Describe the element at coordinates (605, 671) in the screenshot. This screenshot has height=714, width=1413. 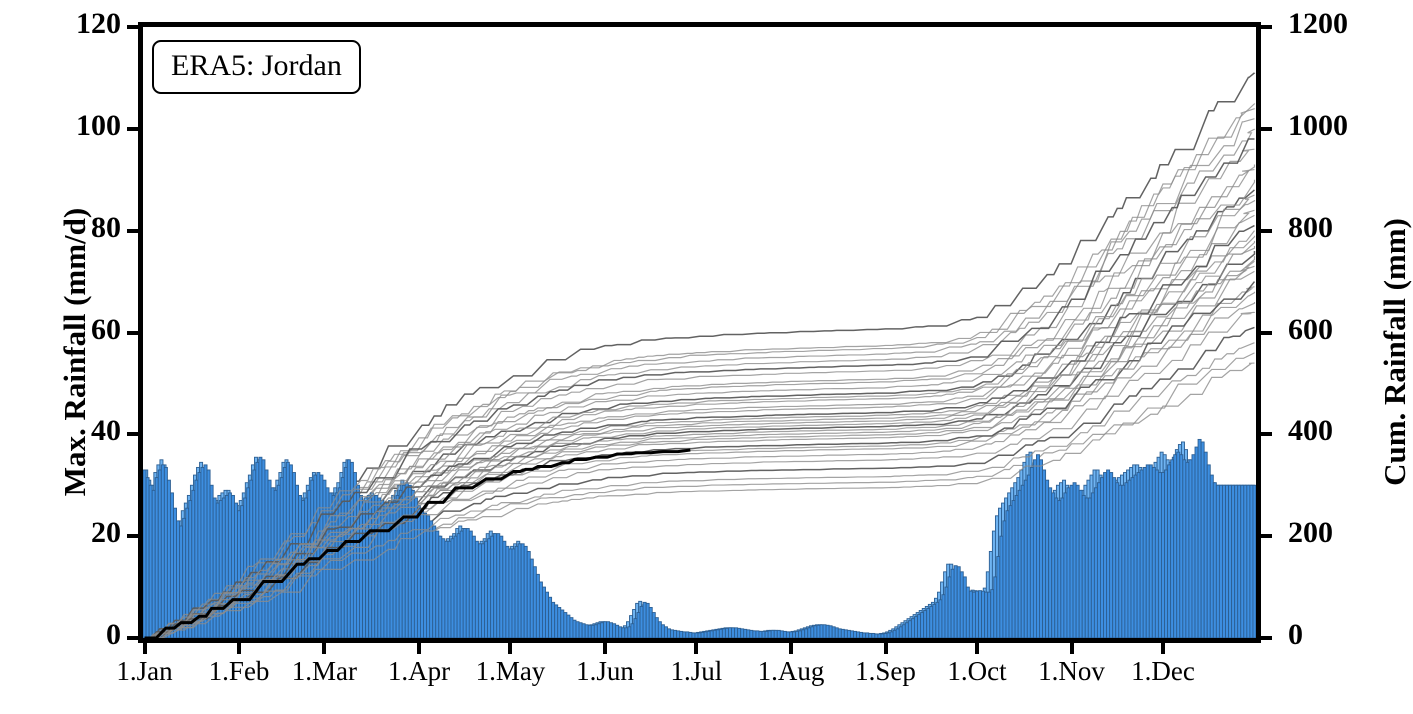
I see `x-axis-tick-1-Jun: 1.Jun` at that location.